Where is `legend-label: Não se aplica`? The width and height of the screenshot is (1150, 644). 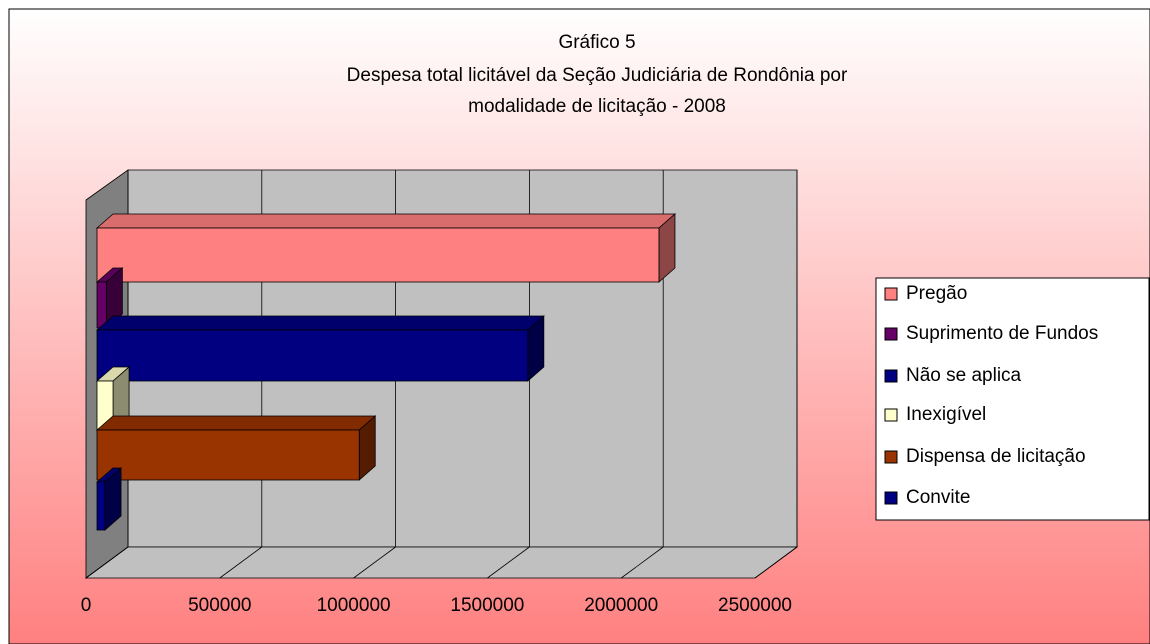 legend-label: Não se aplica is located at coordinates (964, 375).